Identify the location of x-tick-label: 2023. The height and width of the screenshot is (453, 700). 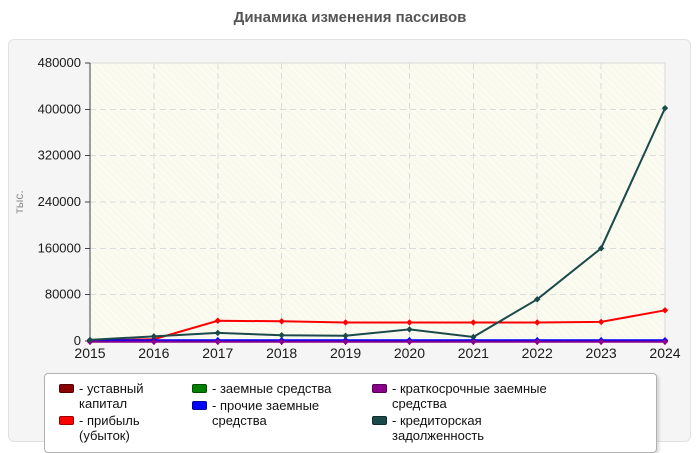
(601, 353).